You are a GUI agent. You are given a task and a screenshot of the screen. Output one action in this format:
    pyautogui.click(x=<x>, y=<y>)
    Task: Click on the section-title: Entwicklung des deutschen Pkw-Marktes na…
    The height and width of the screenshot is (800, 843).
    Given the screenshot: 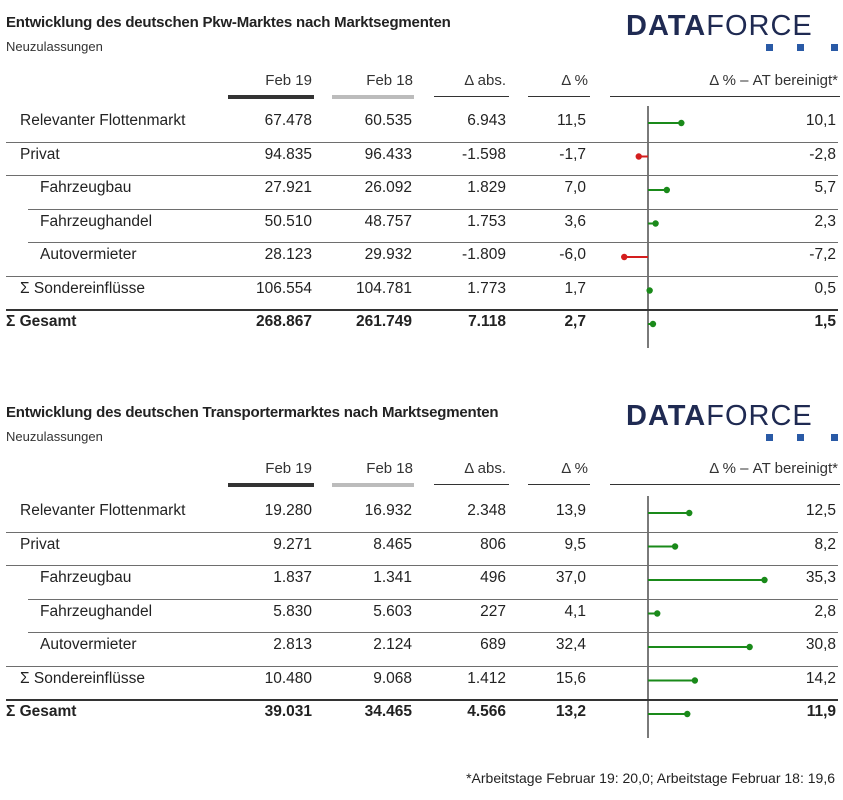 What is the action you would take?
    pyautogui.click(x=228, y=22)
    